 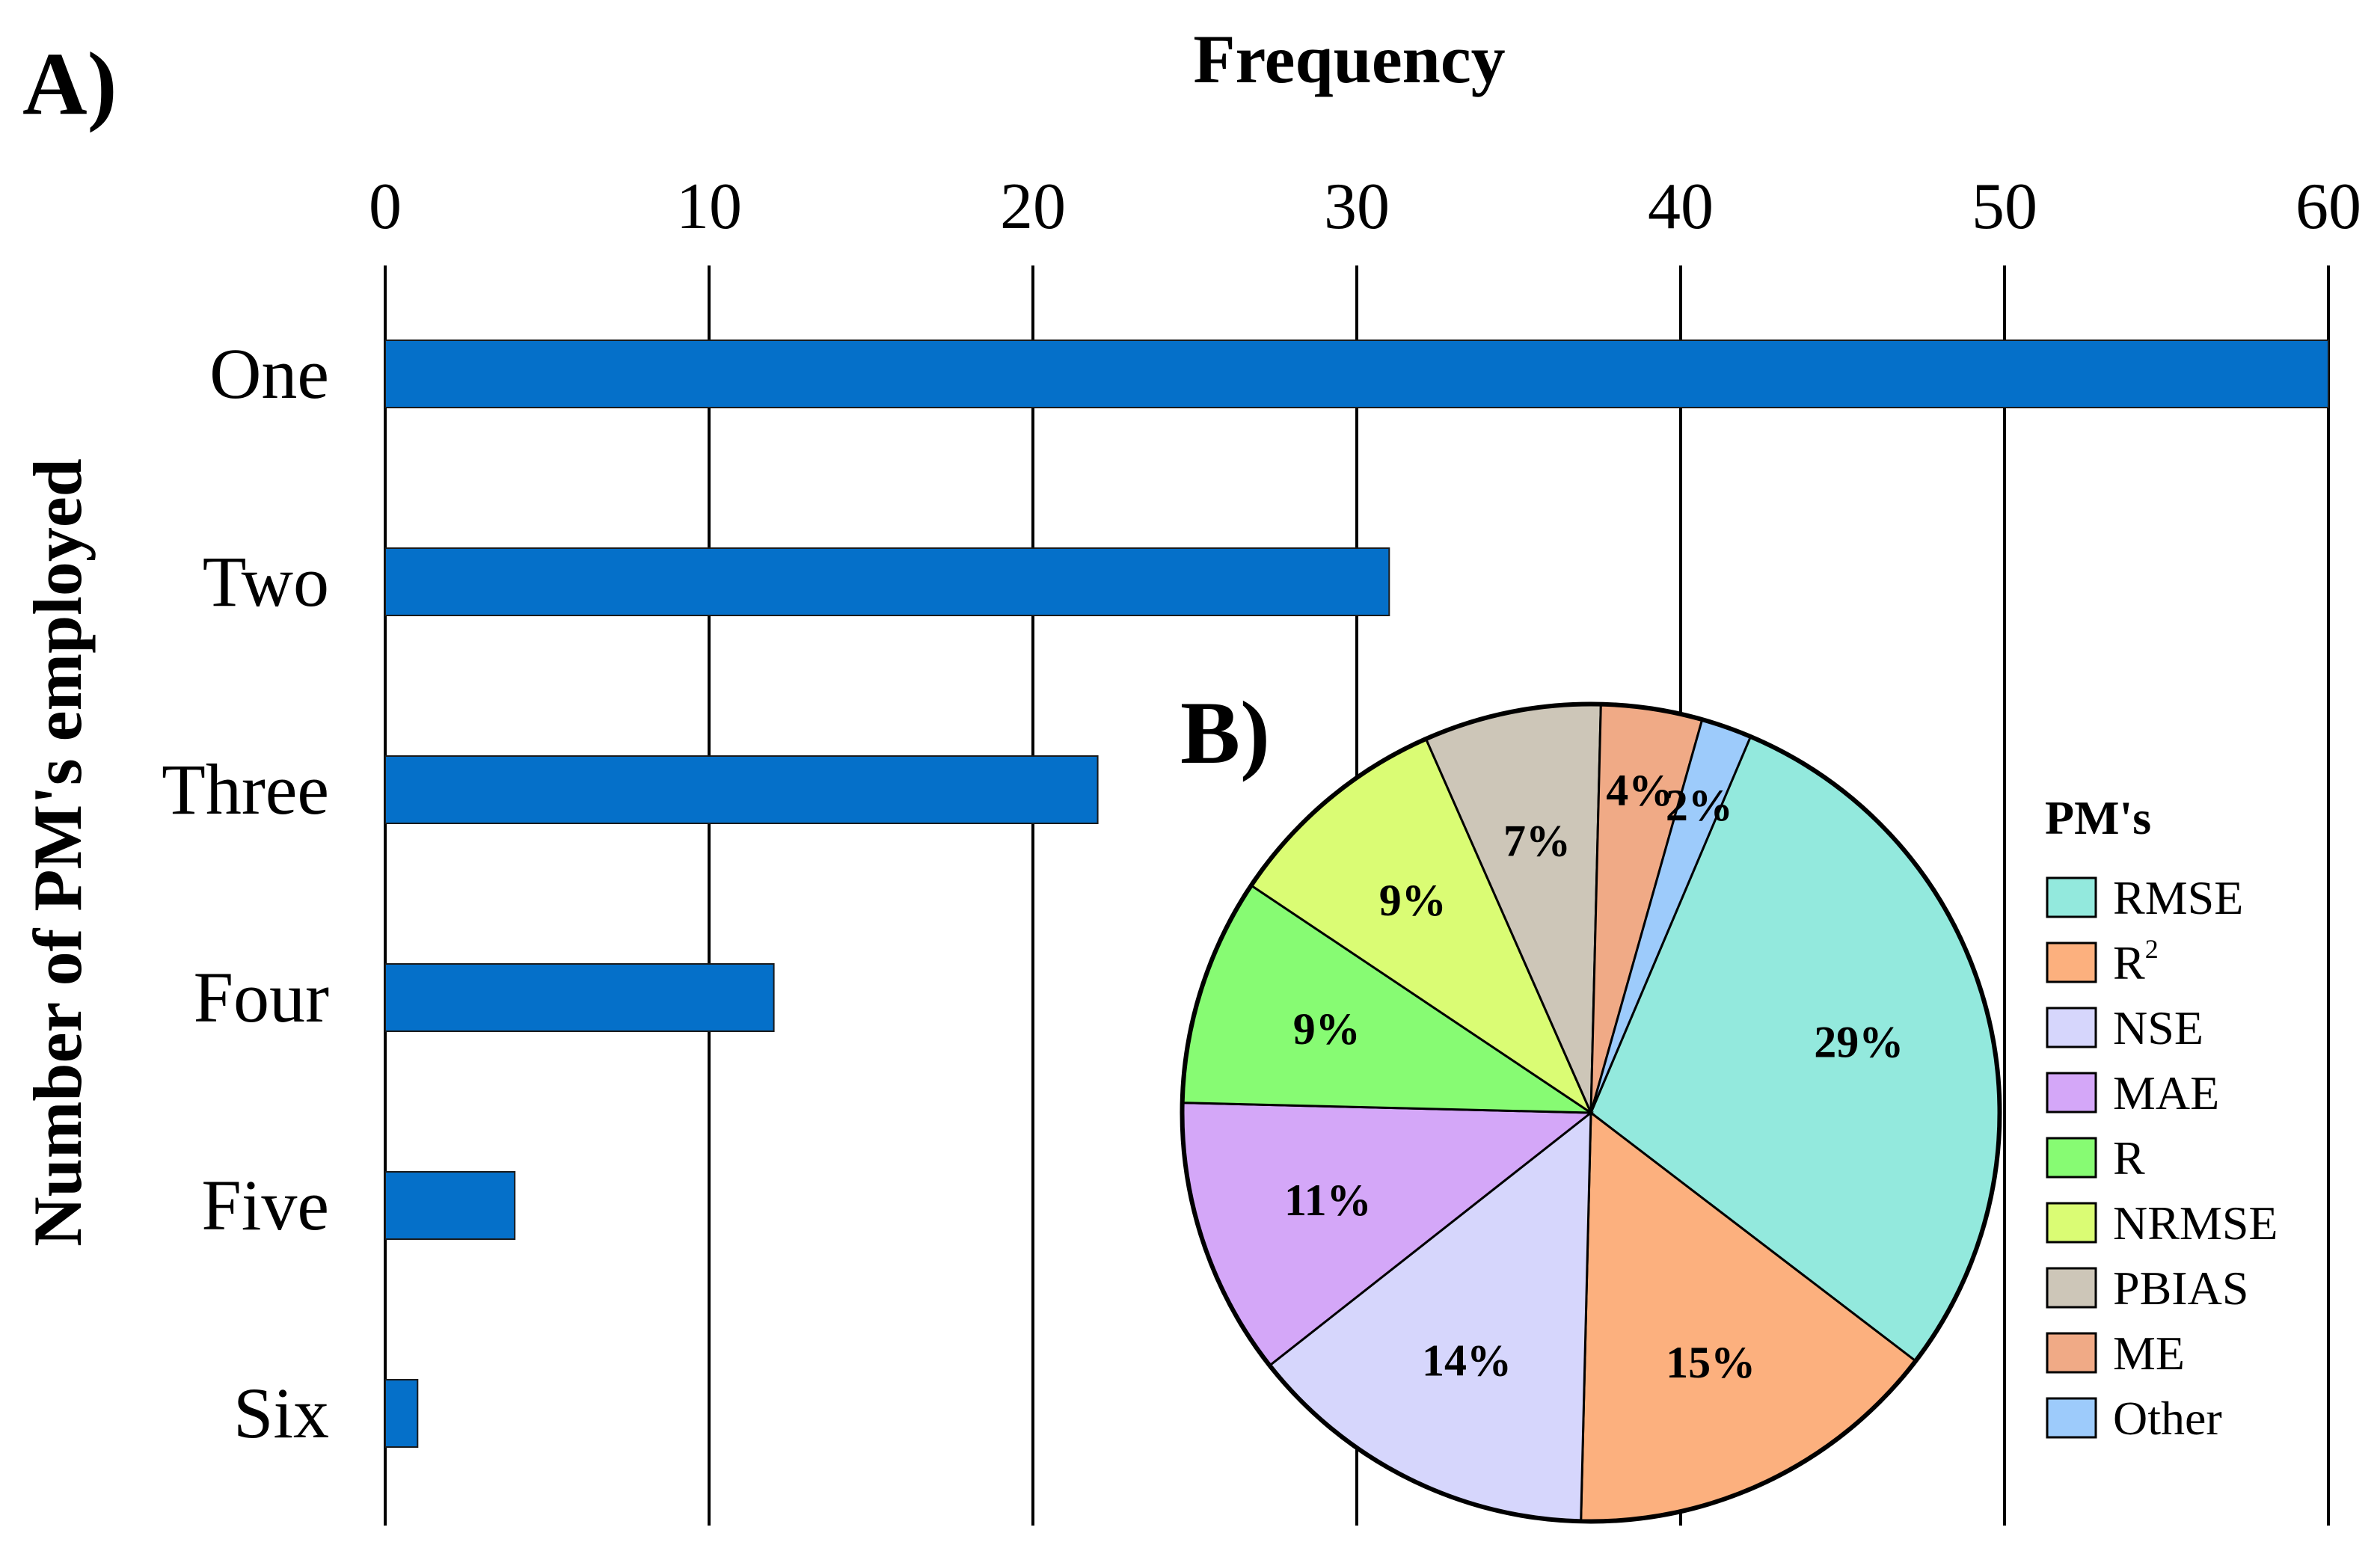 What do you see at coordinates (1594, 1076) in the screenshot?
I see `pie-value-labels: 29% 15% 14% 11% 9% 9% 7% 4%2%` at bounding box center [1594, 1076].